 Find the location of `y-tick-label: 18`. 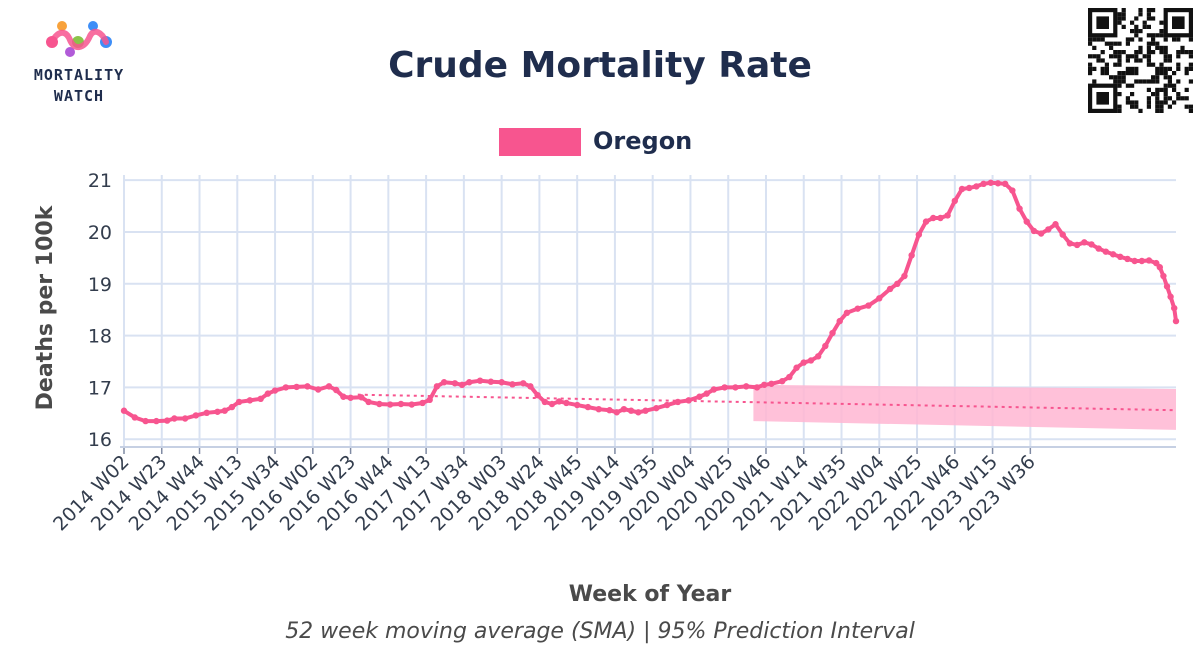

y-tick-label: 18 is located at coordinates (100, 337).